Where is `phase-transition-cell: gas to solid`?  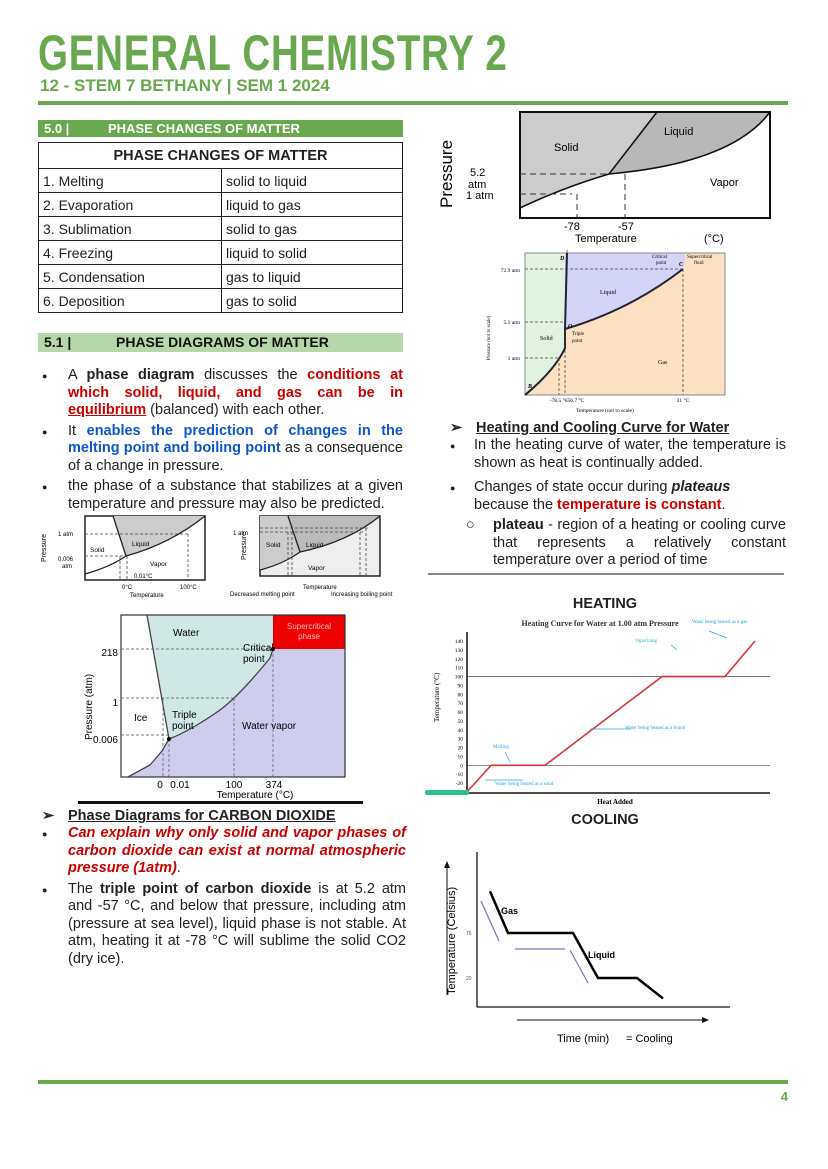 phase-transition-cell: gas to solid is located at coordinates (312, 300).